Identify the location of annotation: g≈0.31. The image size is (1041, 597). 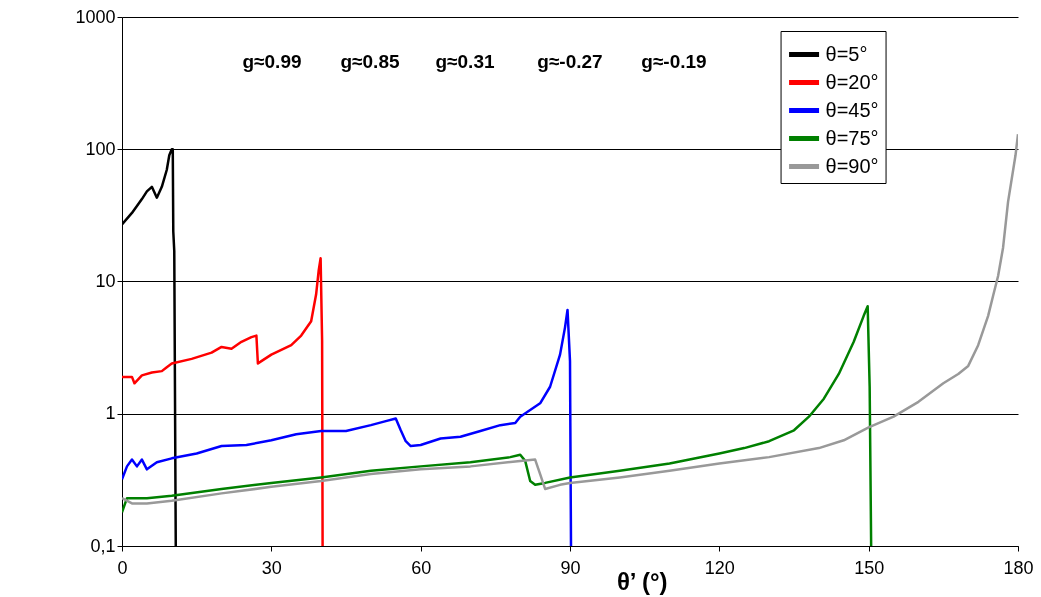
(465, 61).